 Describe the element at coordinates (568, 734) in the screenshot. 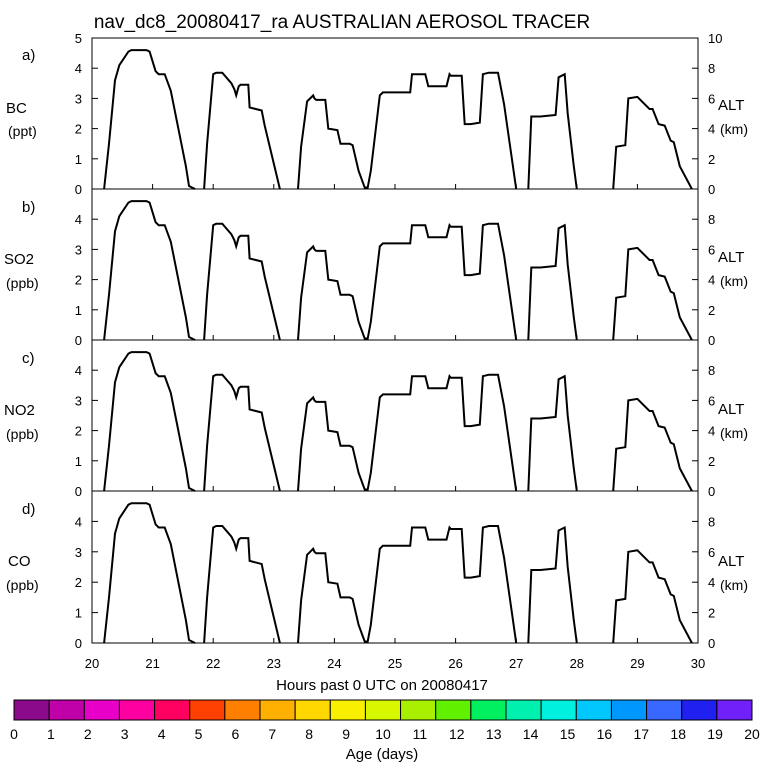

I see `colorbar-tick-label: 15` at that location.